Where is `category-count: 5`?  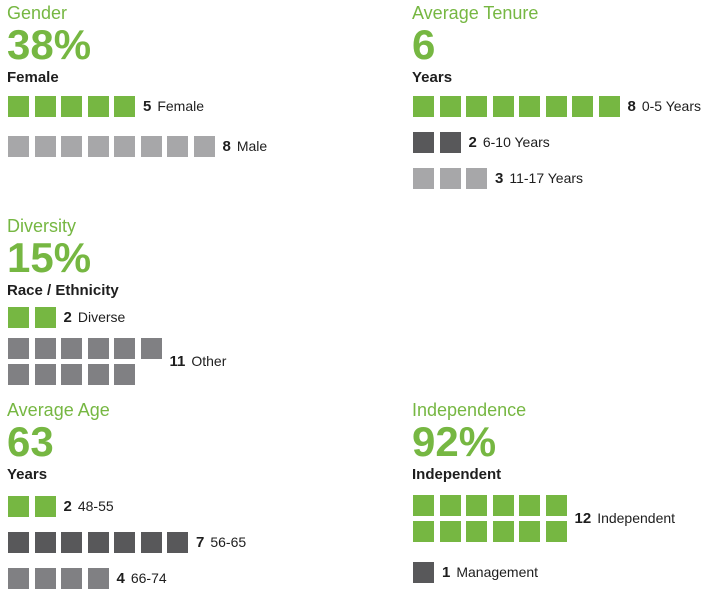
category-count: 5 is located at coordinates (147, 106).